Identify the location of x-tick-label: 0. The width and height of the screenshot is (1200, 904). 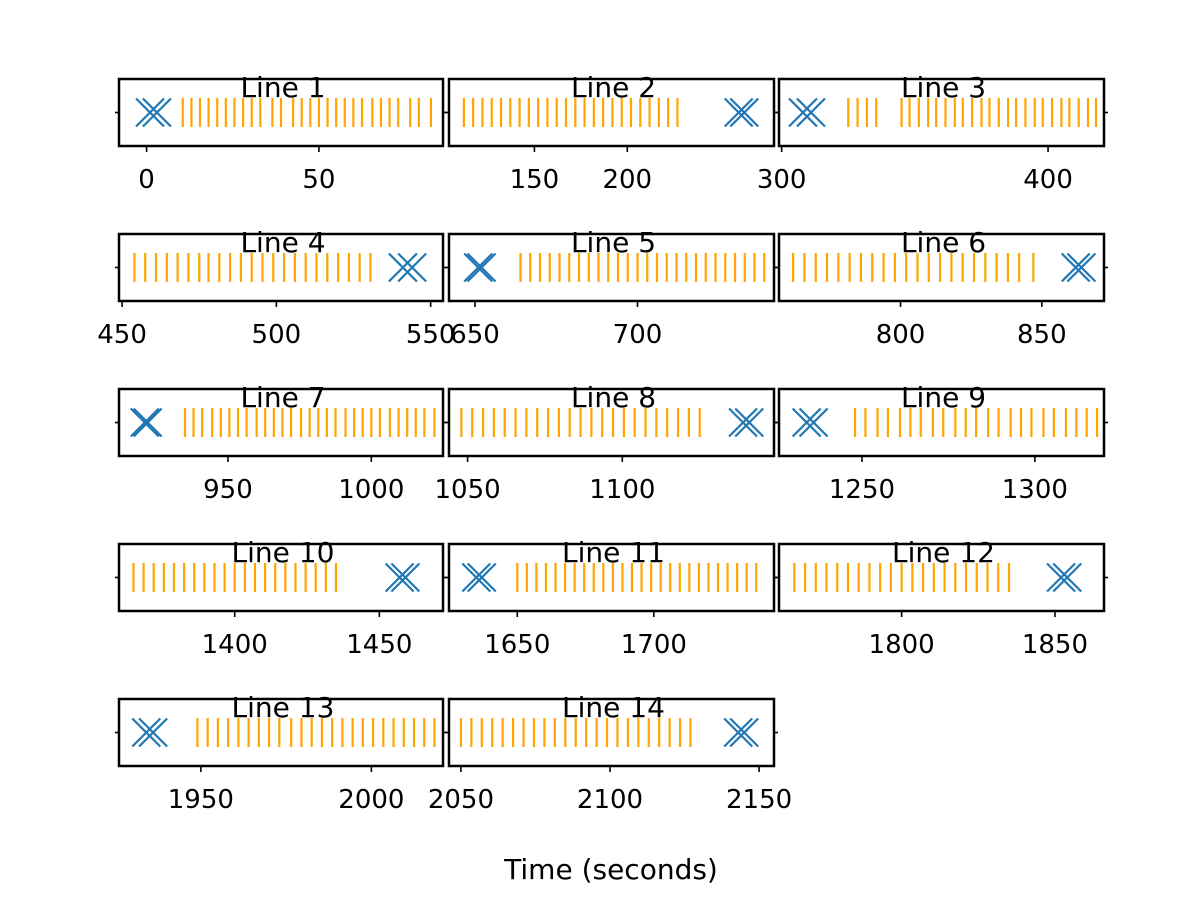
(146, 180).